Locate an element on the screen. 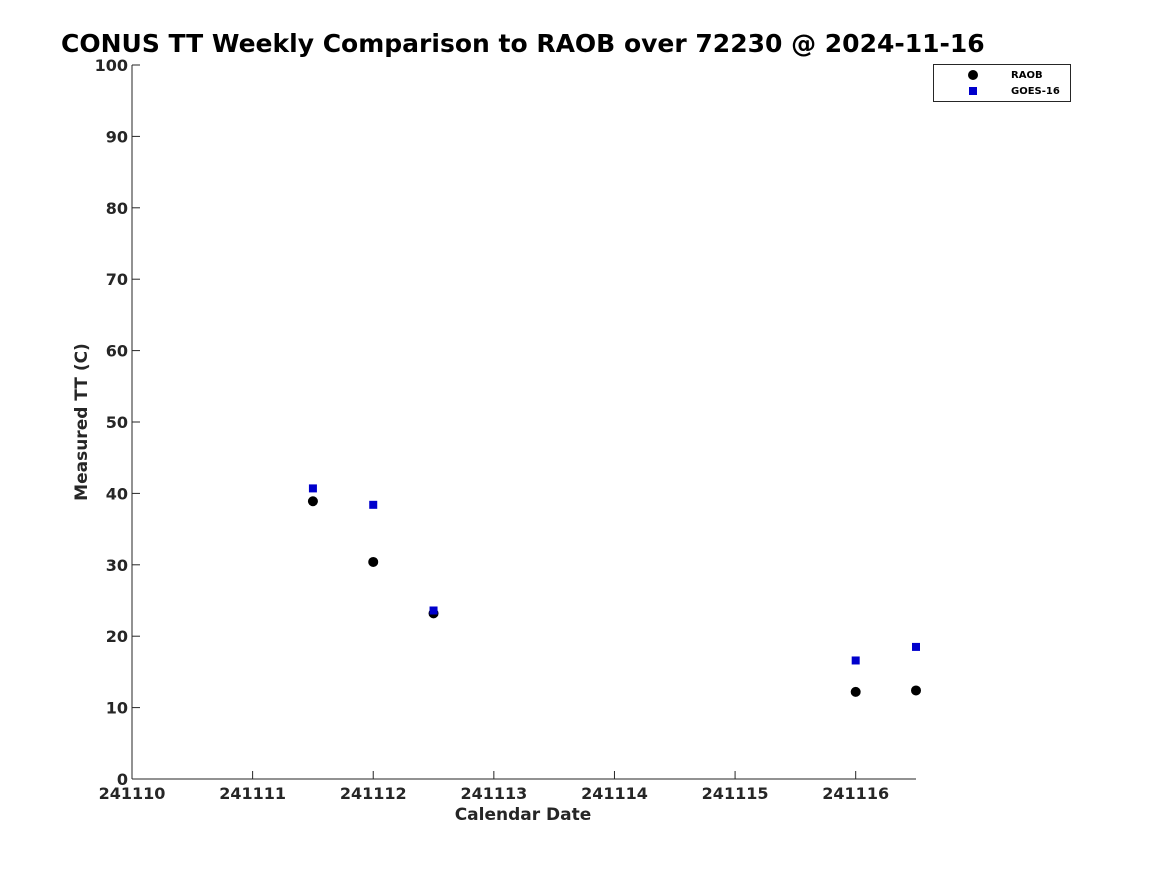 The width and height of the screenshot is (1167, 875). y-tick-label: 90 is located at coordinates (117, 136).